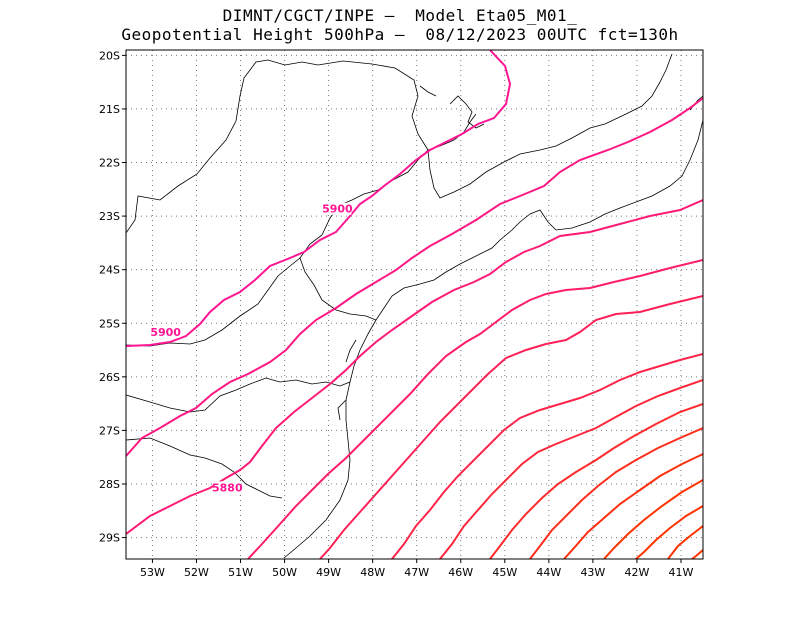 This screenshot has width=800, height=618. Describe the element at coordinates (284, 572) in the screenshot. I see `longitude-tick-label: 50W` at that location.